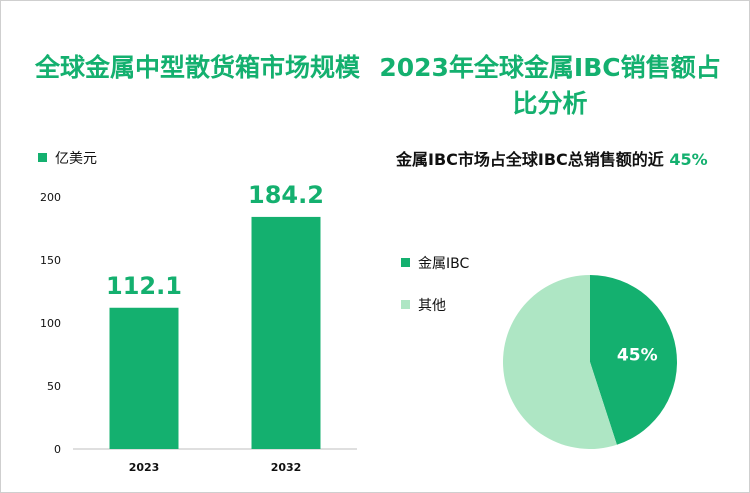 Image resolution: width=750 pixels, height=493 pixels. Describe the element at coordinates (432, 306) in the screenshot. I see `pie-legend-label-other: 其他` at that location.